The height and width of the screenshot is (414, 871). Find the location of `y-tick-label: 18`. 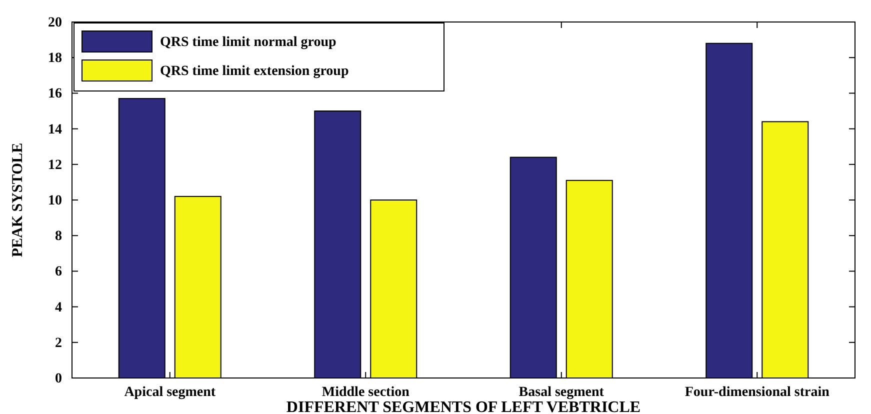

y-tick-label: 18 is located at coordinates (55, 58).